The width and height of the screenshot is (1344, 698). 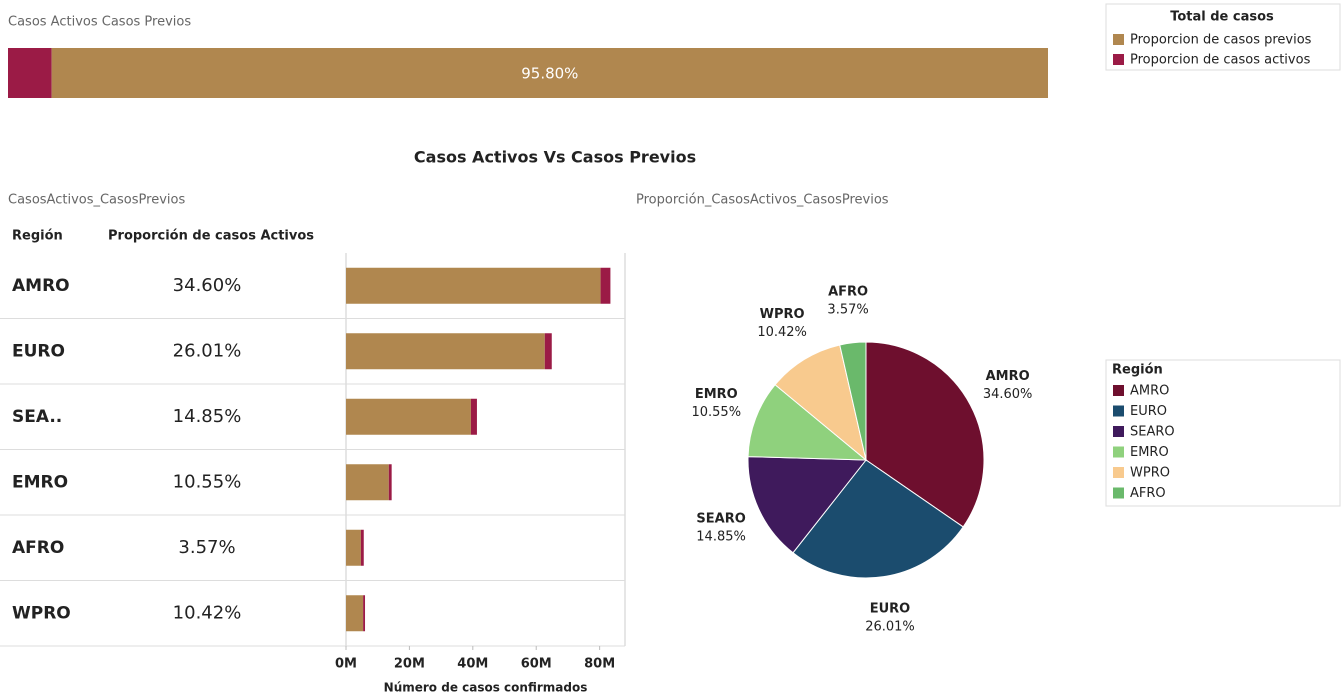 What do you see at coordinates (96, 200) in the screenshot?
I see `chart-title: CasosActivos_CasosPrevios` at bounding box center [96, 200].